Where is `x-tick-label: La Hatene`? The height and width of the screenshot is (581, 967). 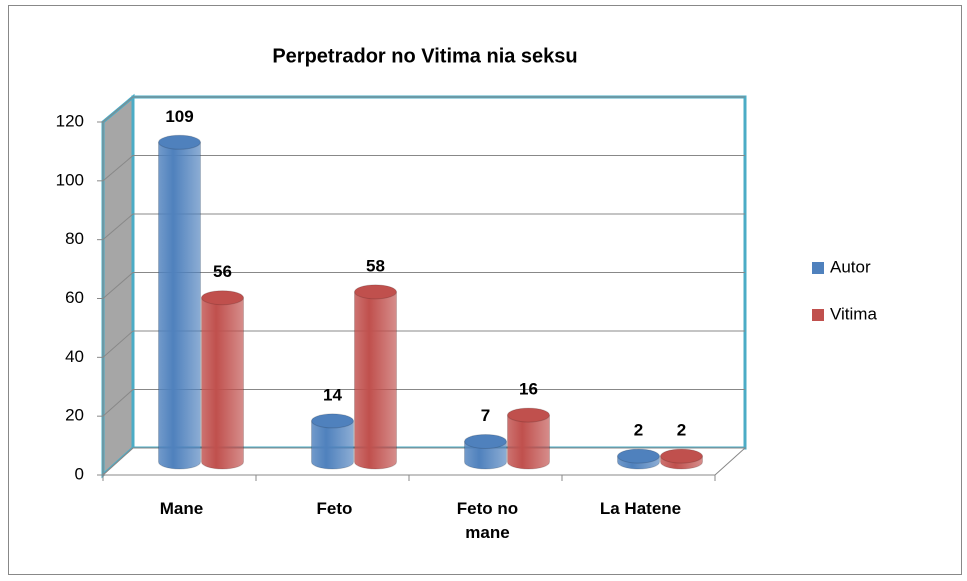
x-tick-label: La Hatene is located at coordinates (640, 508).